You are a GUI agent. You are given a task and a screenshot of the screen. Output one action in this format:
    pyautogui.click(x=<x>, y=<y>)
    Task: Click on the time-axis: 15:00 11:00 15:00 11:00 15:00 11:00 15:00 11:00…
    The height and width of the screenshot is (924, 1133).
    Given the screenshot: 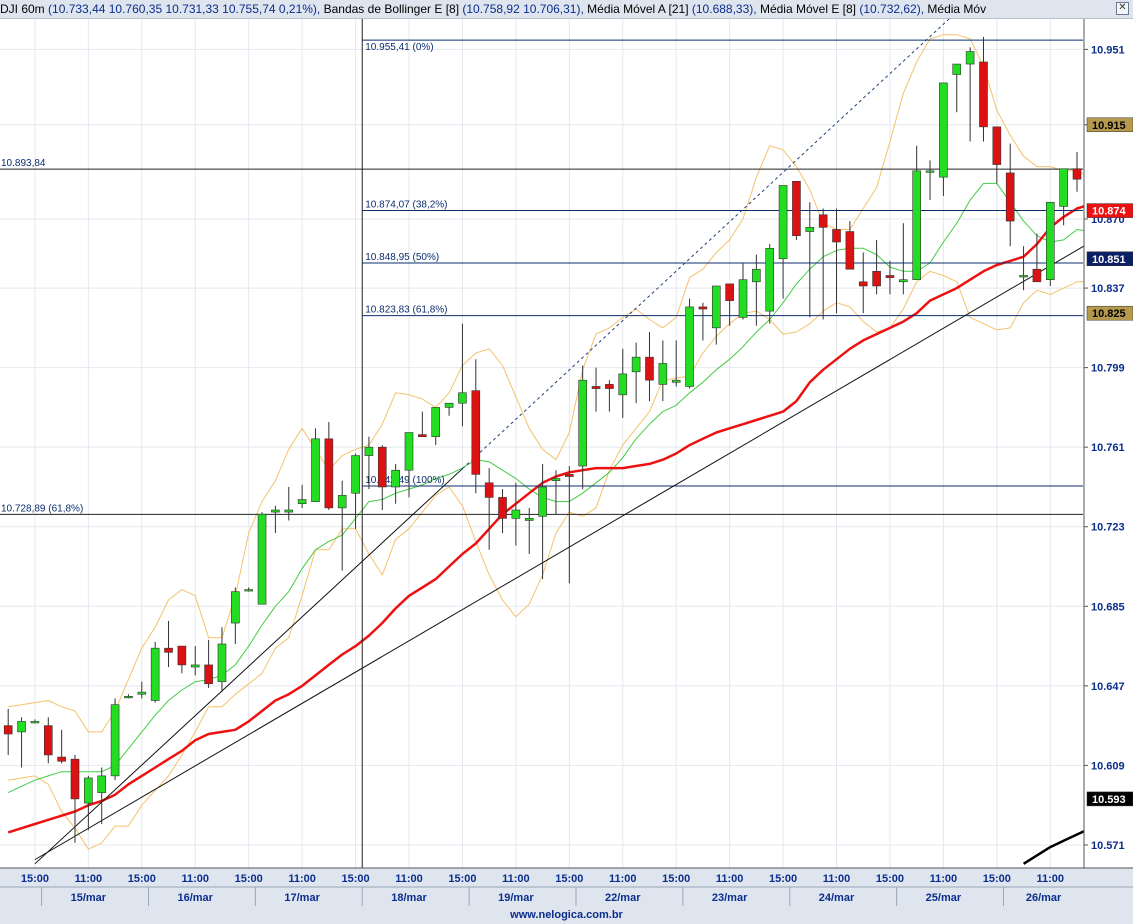 What is the action you would take?
    pyautogui.click(x=566, y=886)
    